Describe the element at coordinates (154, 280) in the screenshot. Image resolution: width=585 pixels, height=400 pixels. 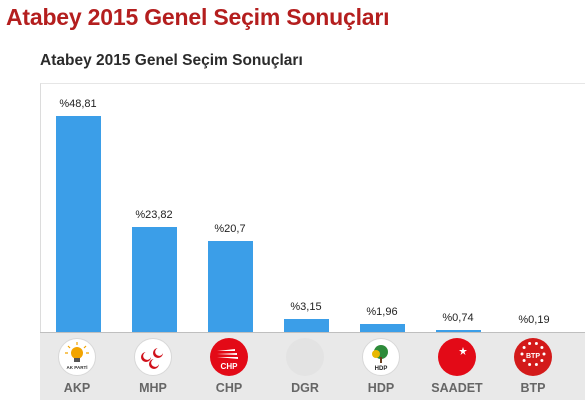
I see `bar-mhp` at that location.